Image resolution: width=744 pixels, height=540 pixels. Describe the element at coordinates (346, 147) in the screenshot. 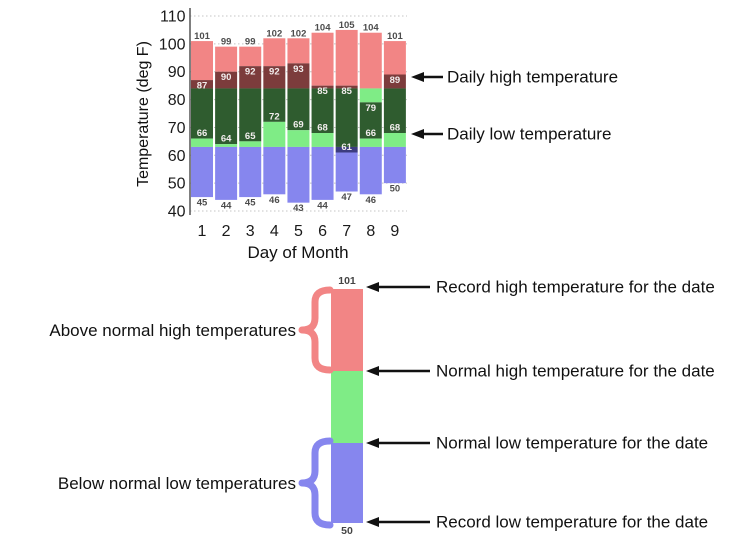

I see `daily-low-value: 61` at that location.